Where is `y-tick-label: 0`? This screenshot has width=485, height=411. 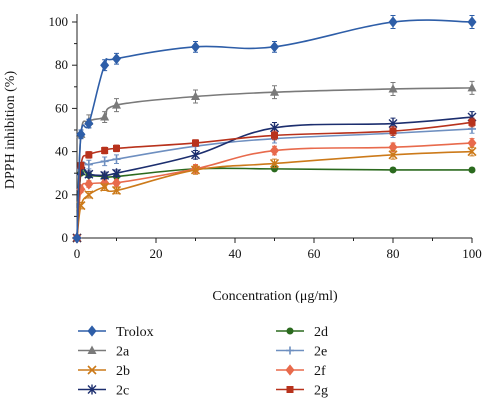 y-tick-label: 0 is located at coordinates (65, 237).